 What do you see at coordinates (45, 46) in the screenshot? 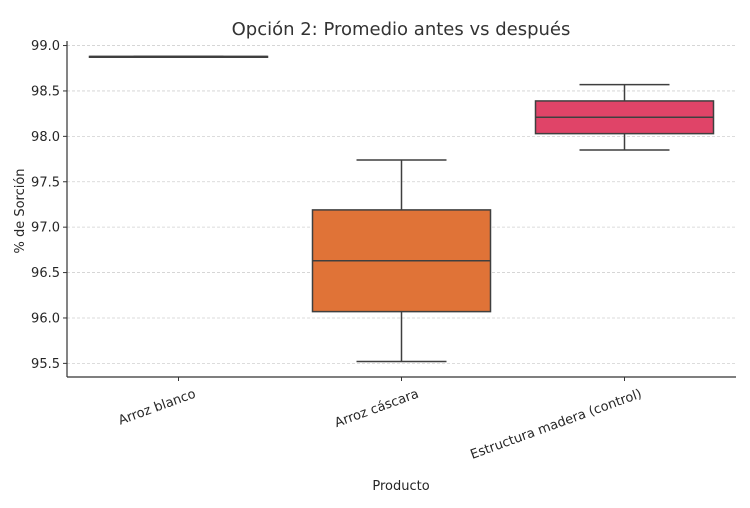
I see `y-tick-label: 99.0` at bounding box center [45, 46].